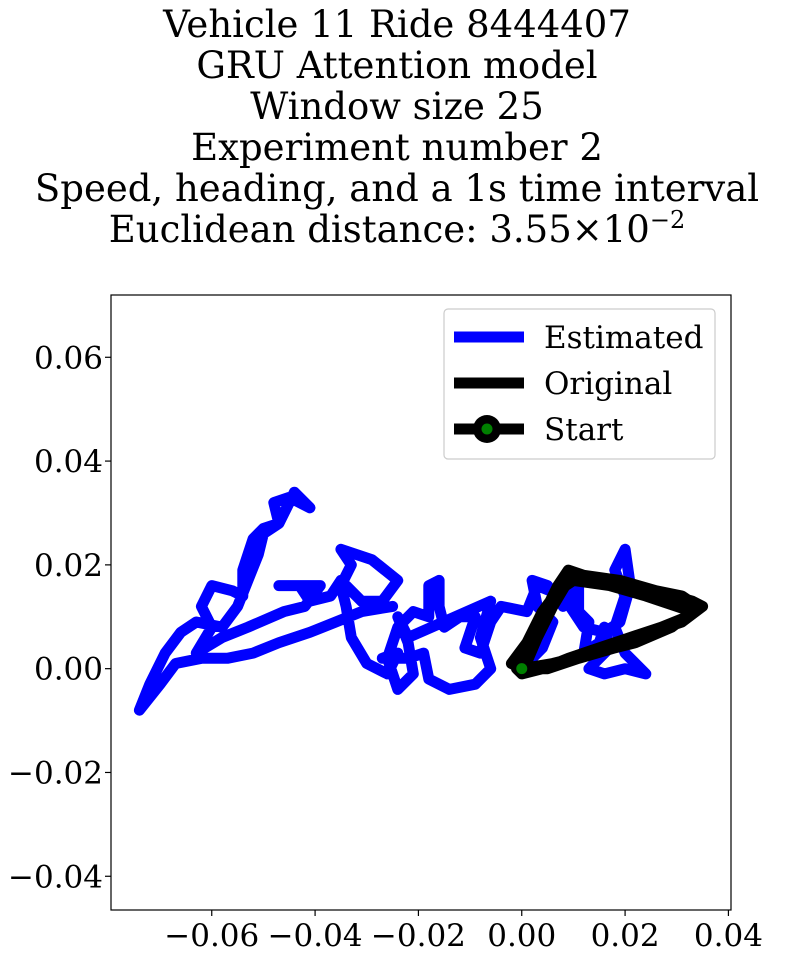 The image size is (794, 957). I want to click on title-line-2: GRU Attention model, so click(397, 65).